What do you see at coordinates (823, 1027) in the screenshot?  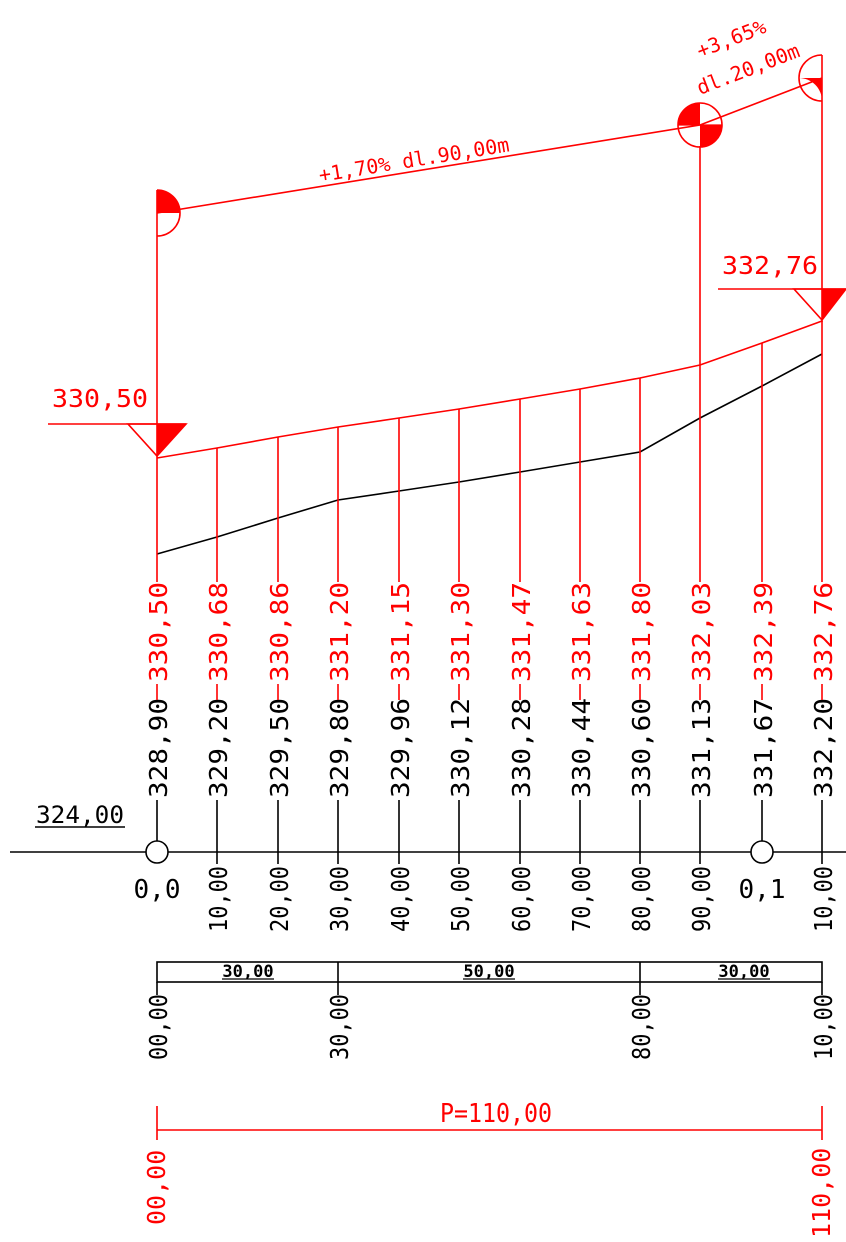 I see `chainage-label: 10,00` at bounding box center [823, 1027].